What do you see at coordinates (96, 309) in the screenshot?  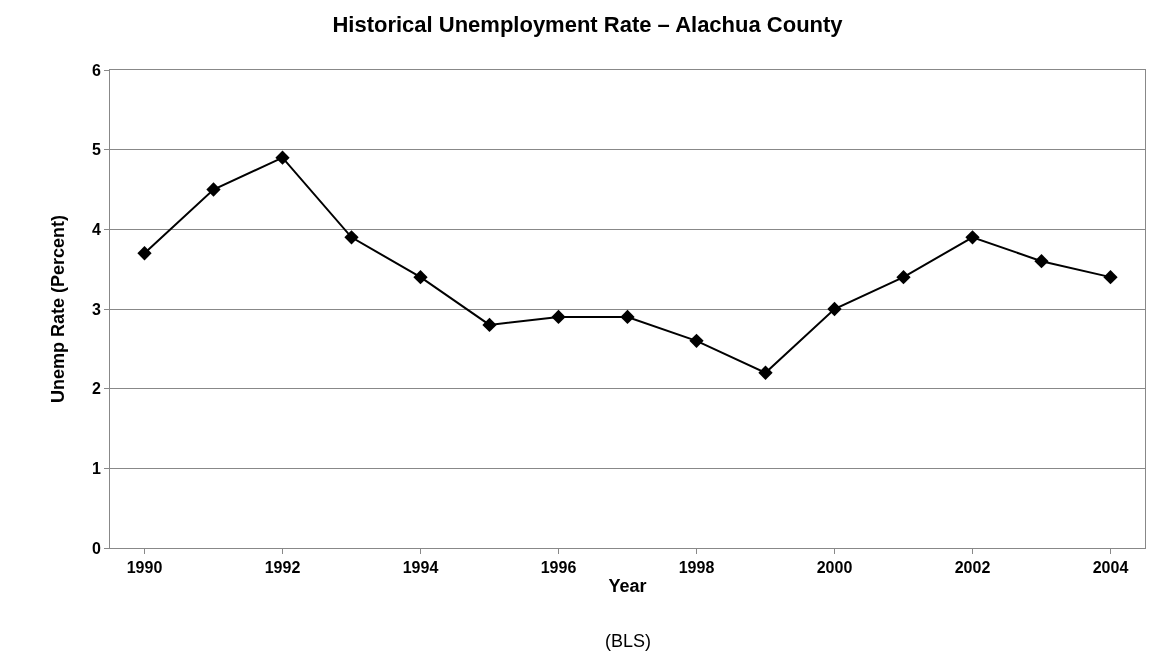 I see `y-tick-label: 3` at bounding box center [96, 309].